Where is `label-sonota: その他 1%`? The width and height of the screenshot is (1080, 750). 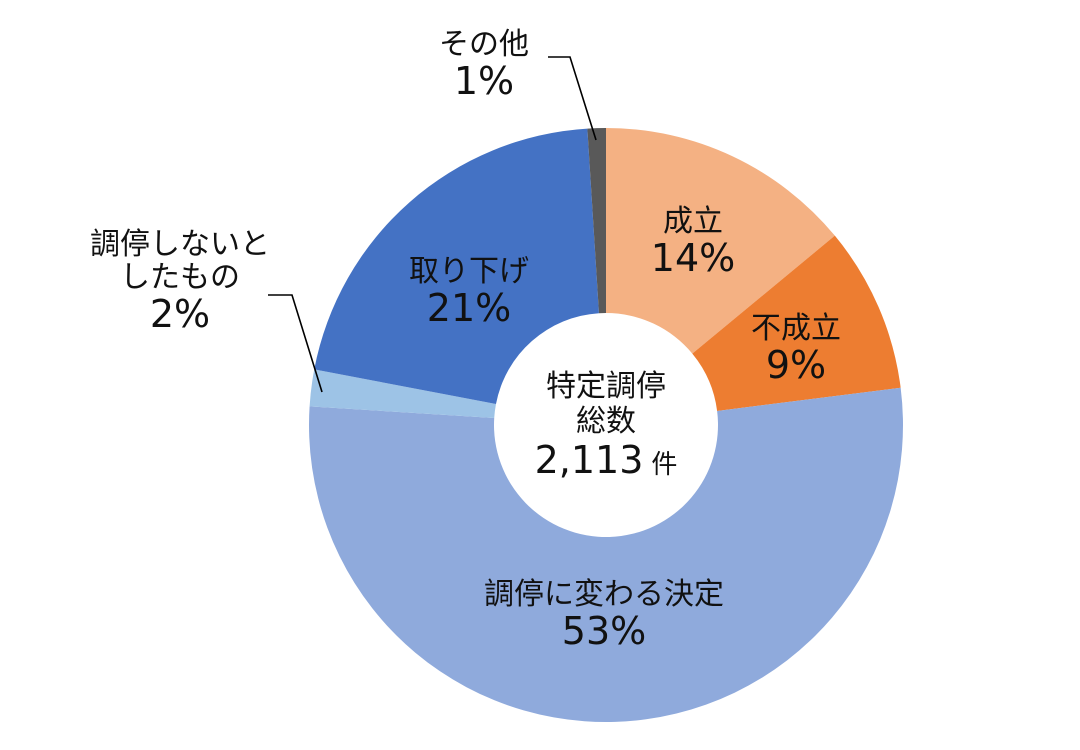
label-sonota: その他 1% is located at coordinates (484, 65).